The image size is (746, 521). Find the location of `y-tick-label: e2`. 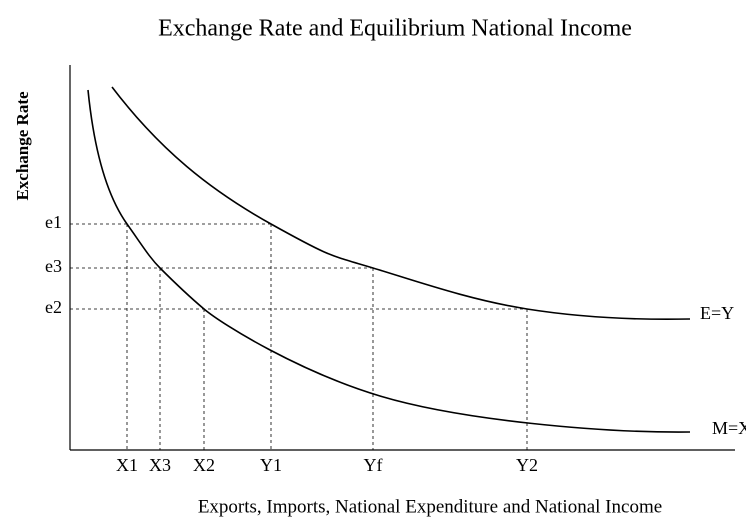

y-tick-label: e2 is located at coordinates (53, 307).